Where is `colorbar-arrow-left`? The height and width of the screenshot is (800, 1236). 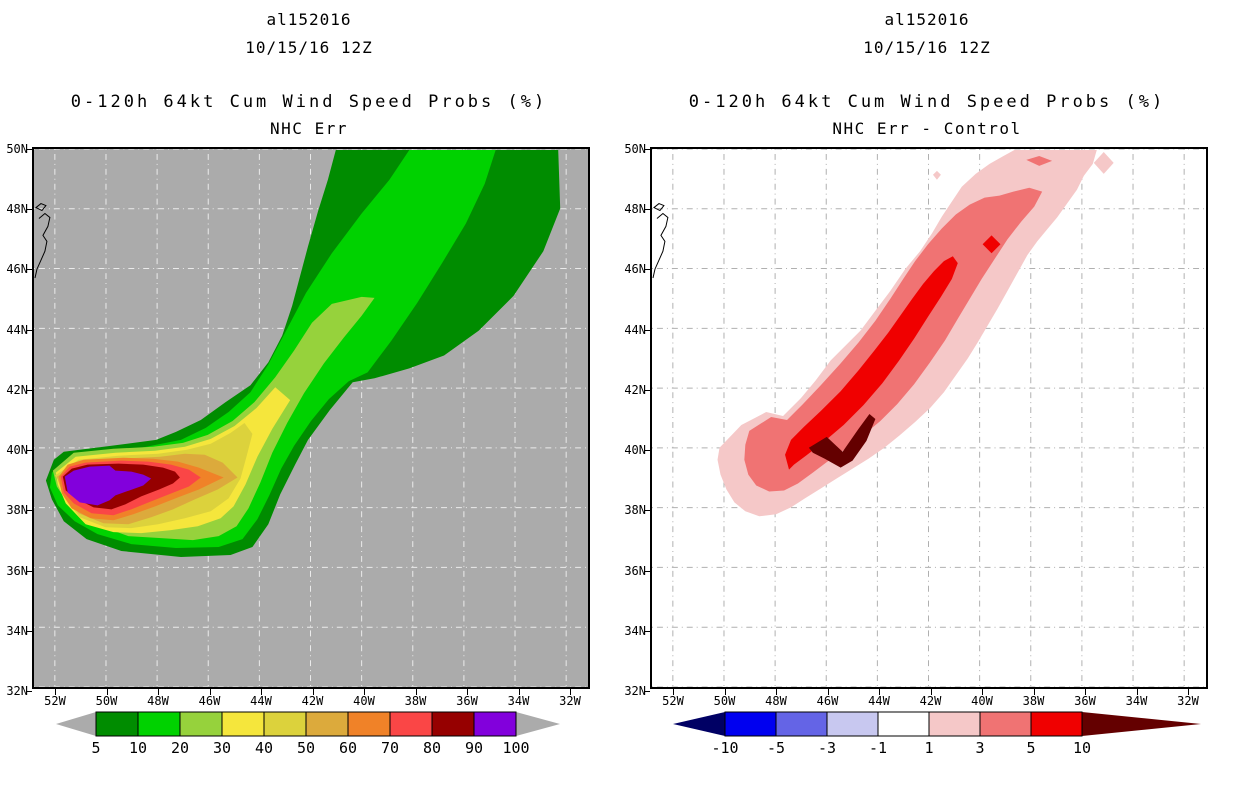
colorbar-arrow-left is located at coordinates (76, 724).